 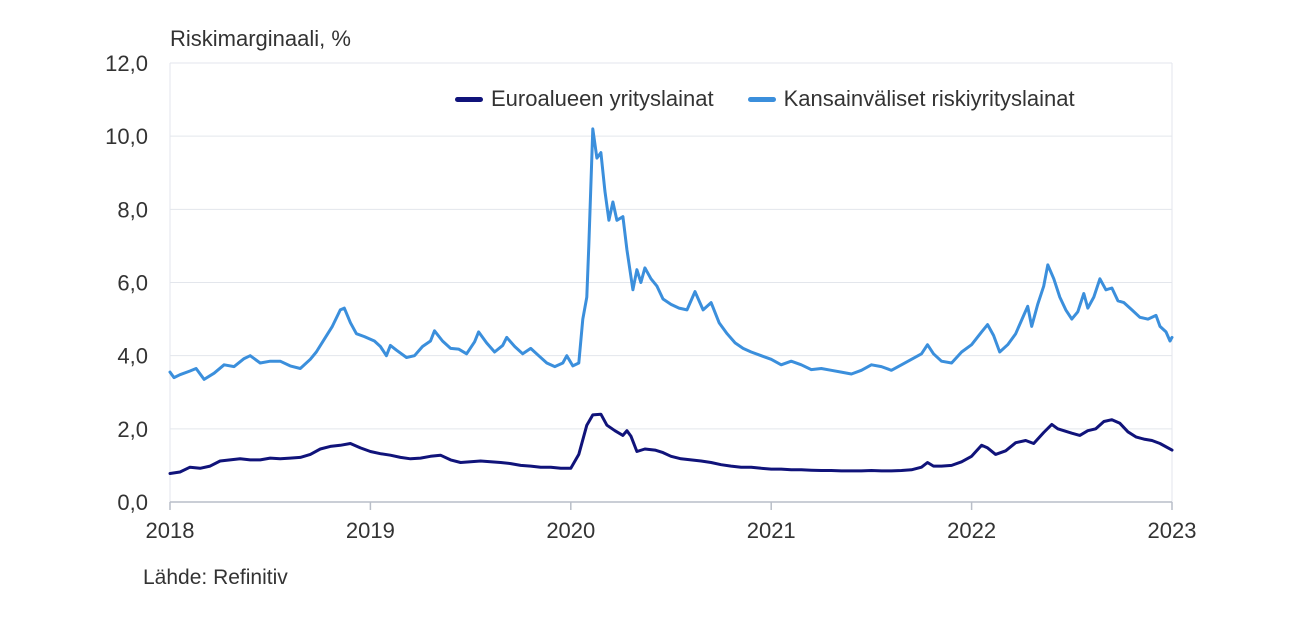 What do you see at coordinates (132, 356) in the screenshot?
I see `y-tick-label: 4,0` at bounding box center [132, 356].